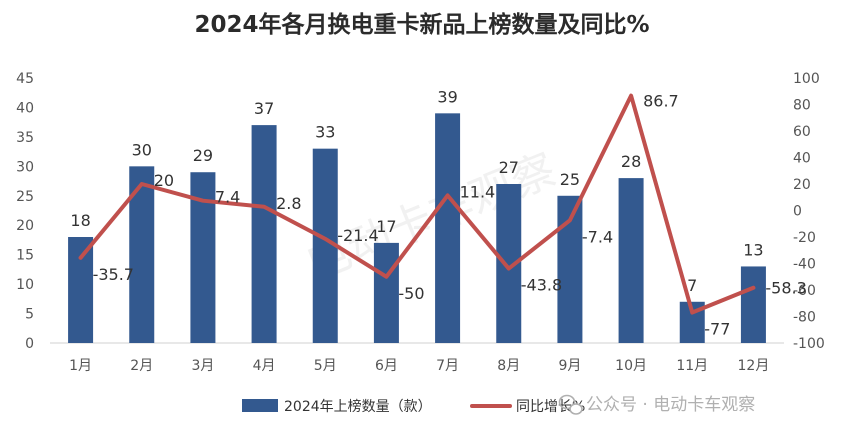 This screenshot has width=844, height=437. I want to click on line-value-label: -21.4, so click(357, 235).